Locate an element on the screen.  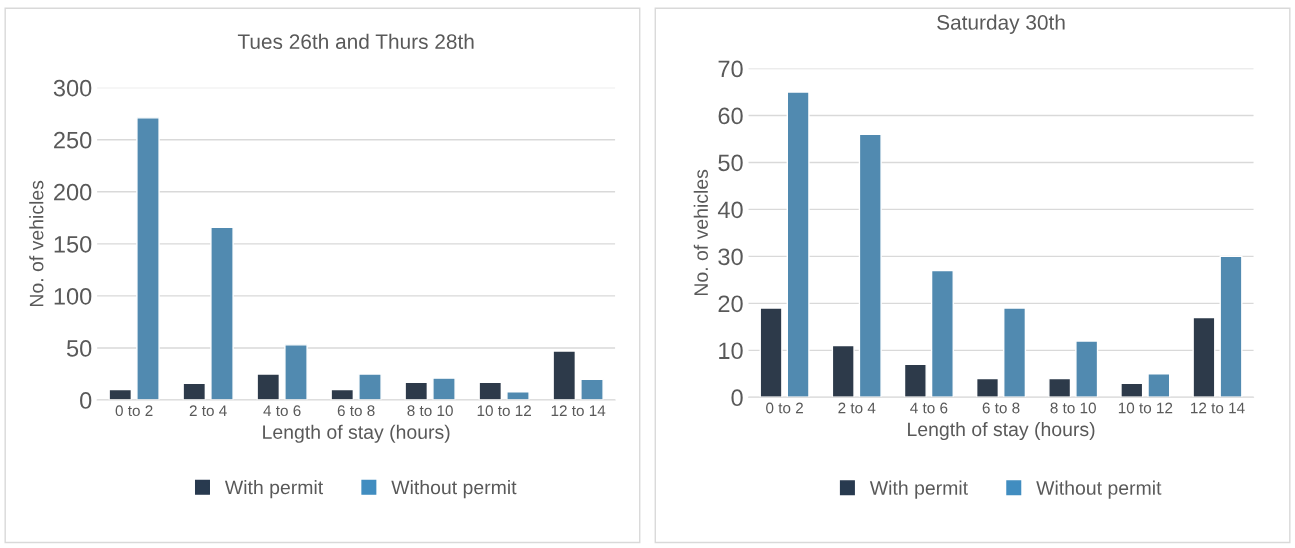
y-tick-label: 150 is located at coordinates (73, 244).